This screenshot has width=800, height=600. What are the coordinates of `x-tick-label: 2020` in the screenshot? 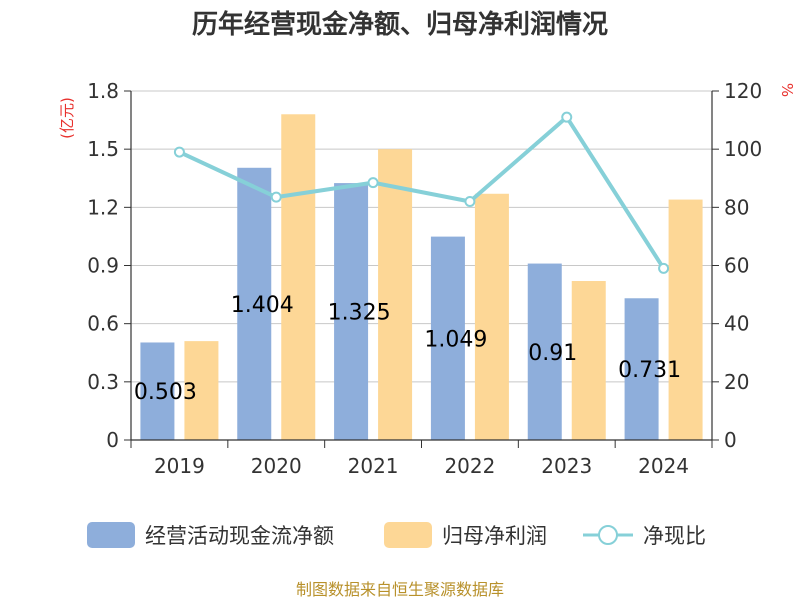 It's located at (276, 466).